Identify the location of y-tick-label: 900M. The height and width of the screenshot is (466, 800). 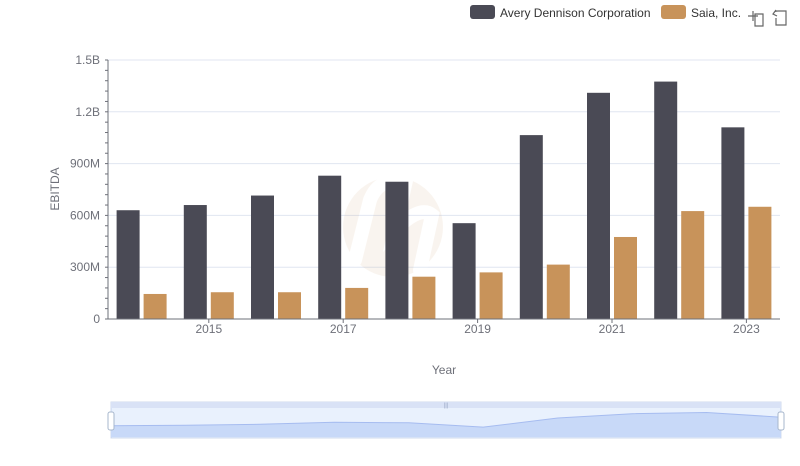
(85, 164).